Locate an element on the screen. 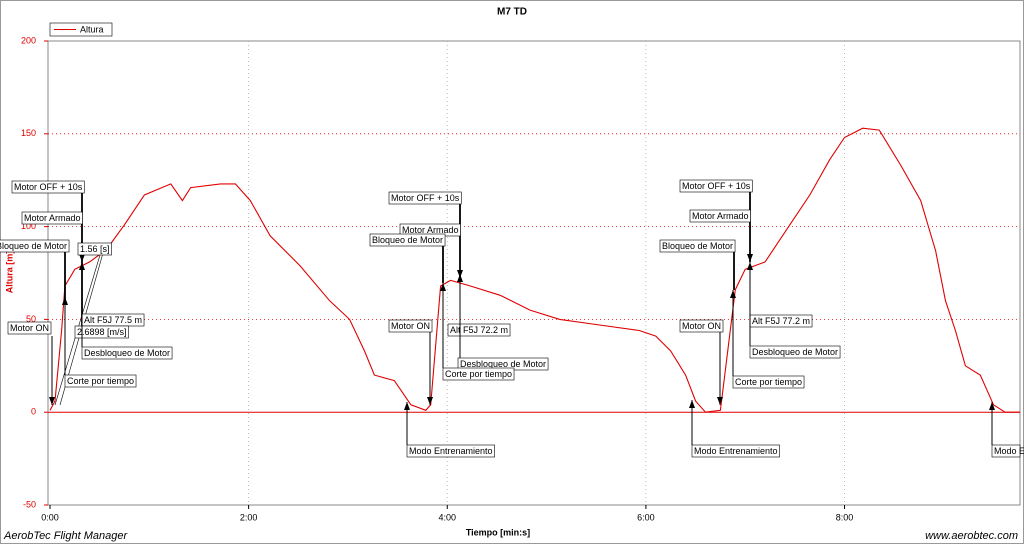  y-axis-label: Altura [m] is located at coordinates (9, 272).